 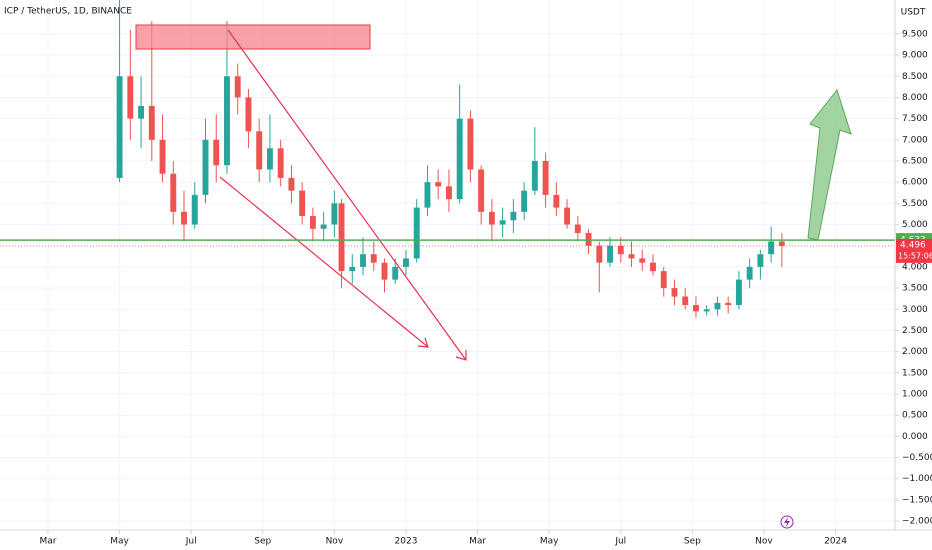 I want to click on y-tick-label: 5.500, so click(x=915, y=204).